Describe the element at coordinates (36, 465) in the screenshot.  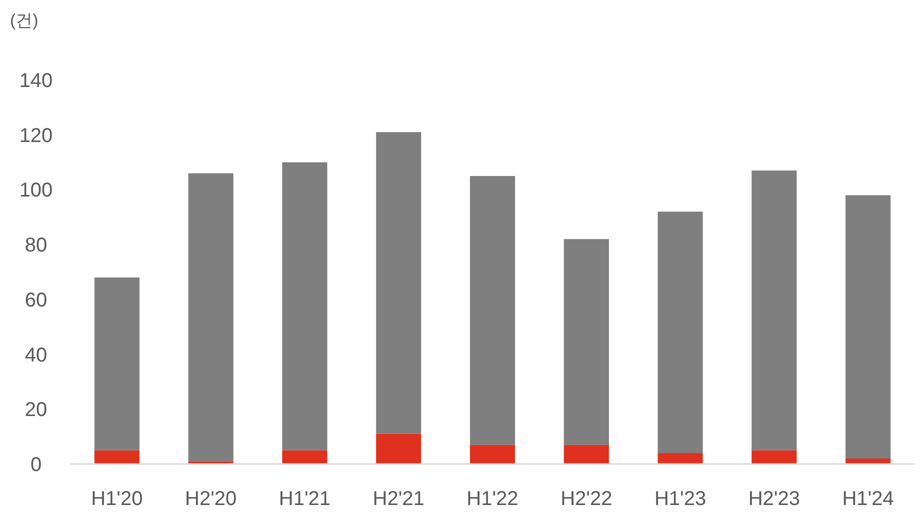
I see `y-tick-label: 0` at that location.